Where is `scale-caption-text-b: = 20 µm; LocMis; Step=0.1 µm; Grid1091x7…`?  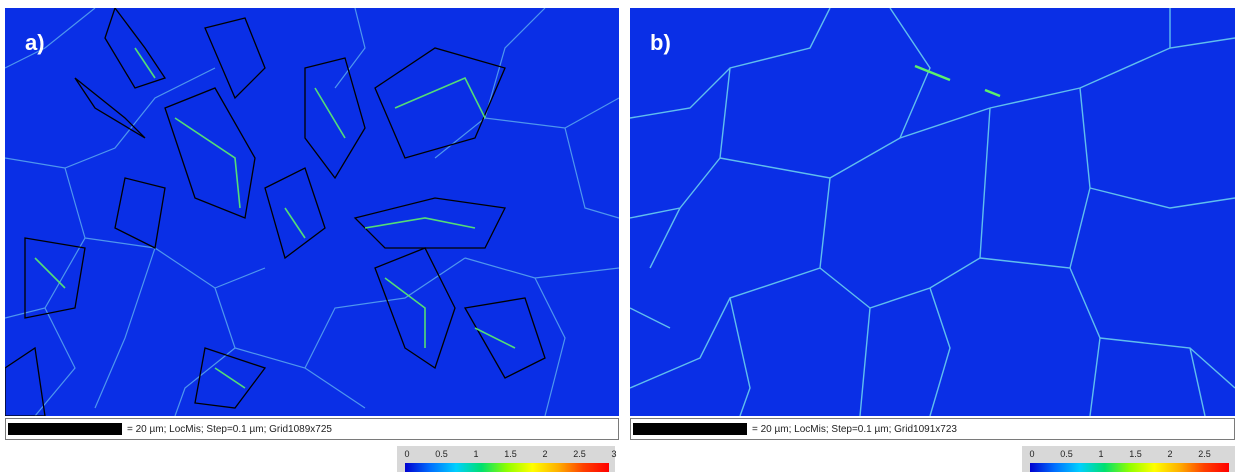
scale-caption-text-b: = 20 µm; LocMis; Step=0.1 µm; Grid1091x7… is located at coordinates (854, 429).